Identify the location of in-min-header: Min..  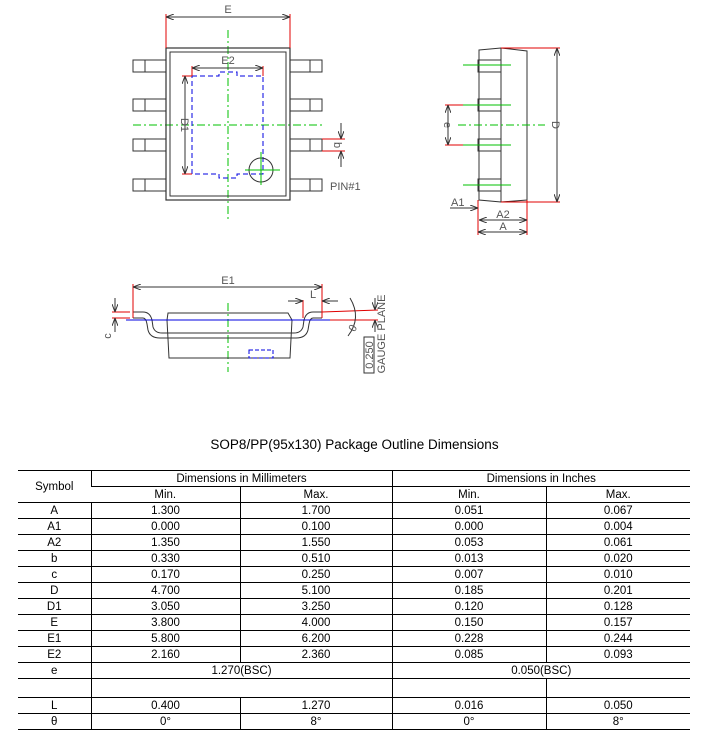
(468, 494).